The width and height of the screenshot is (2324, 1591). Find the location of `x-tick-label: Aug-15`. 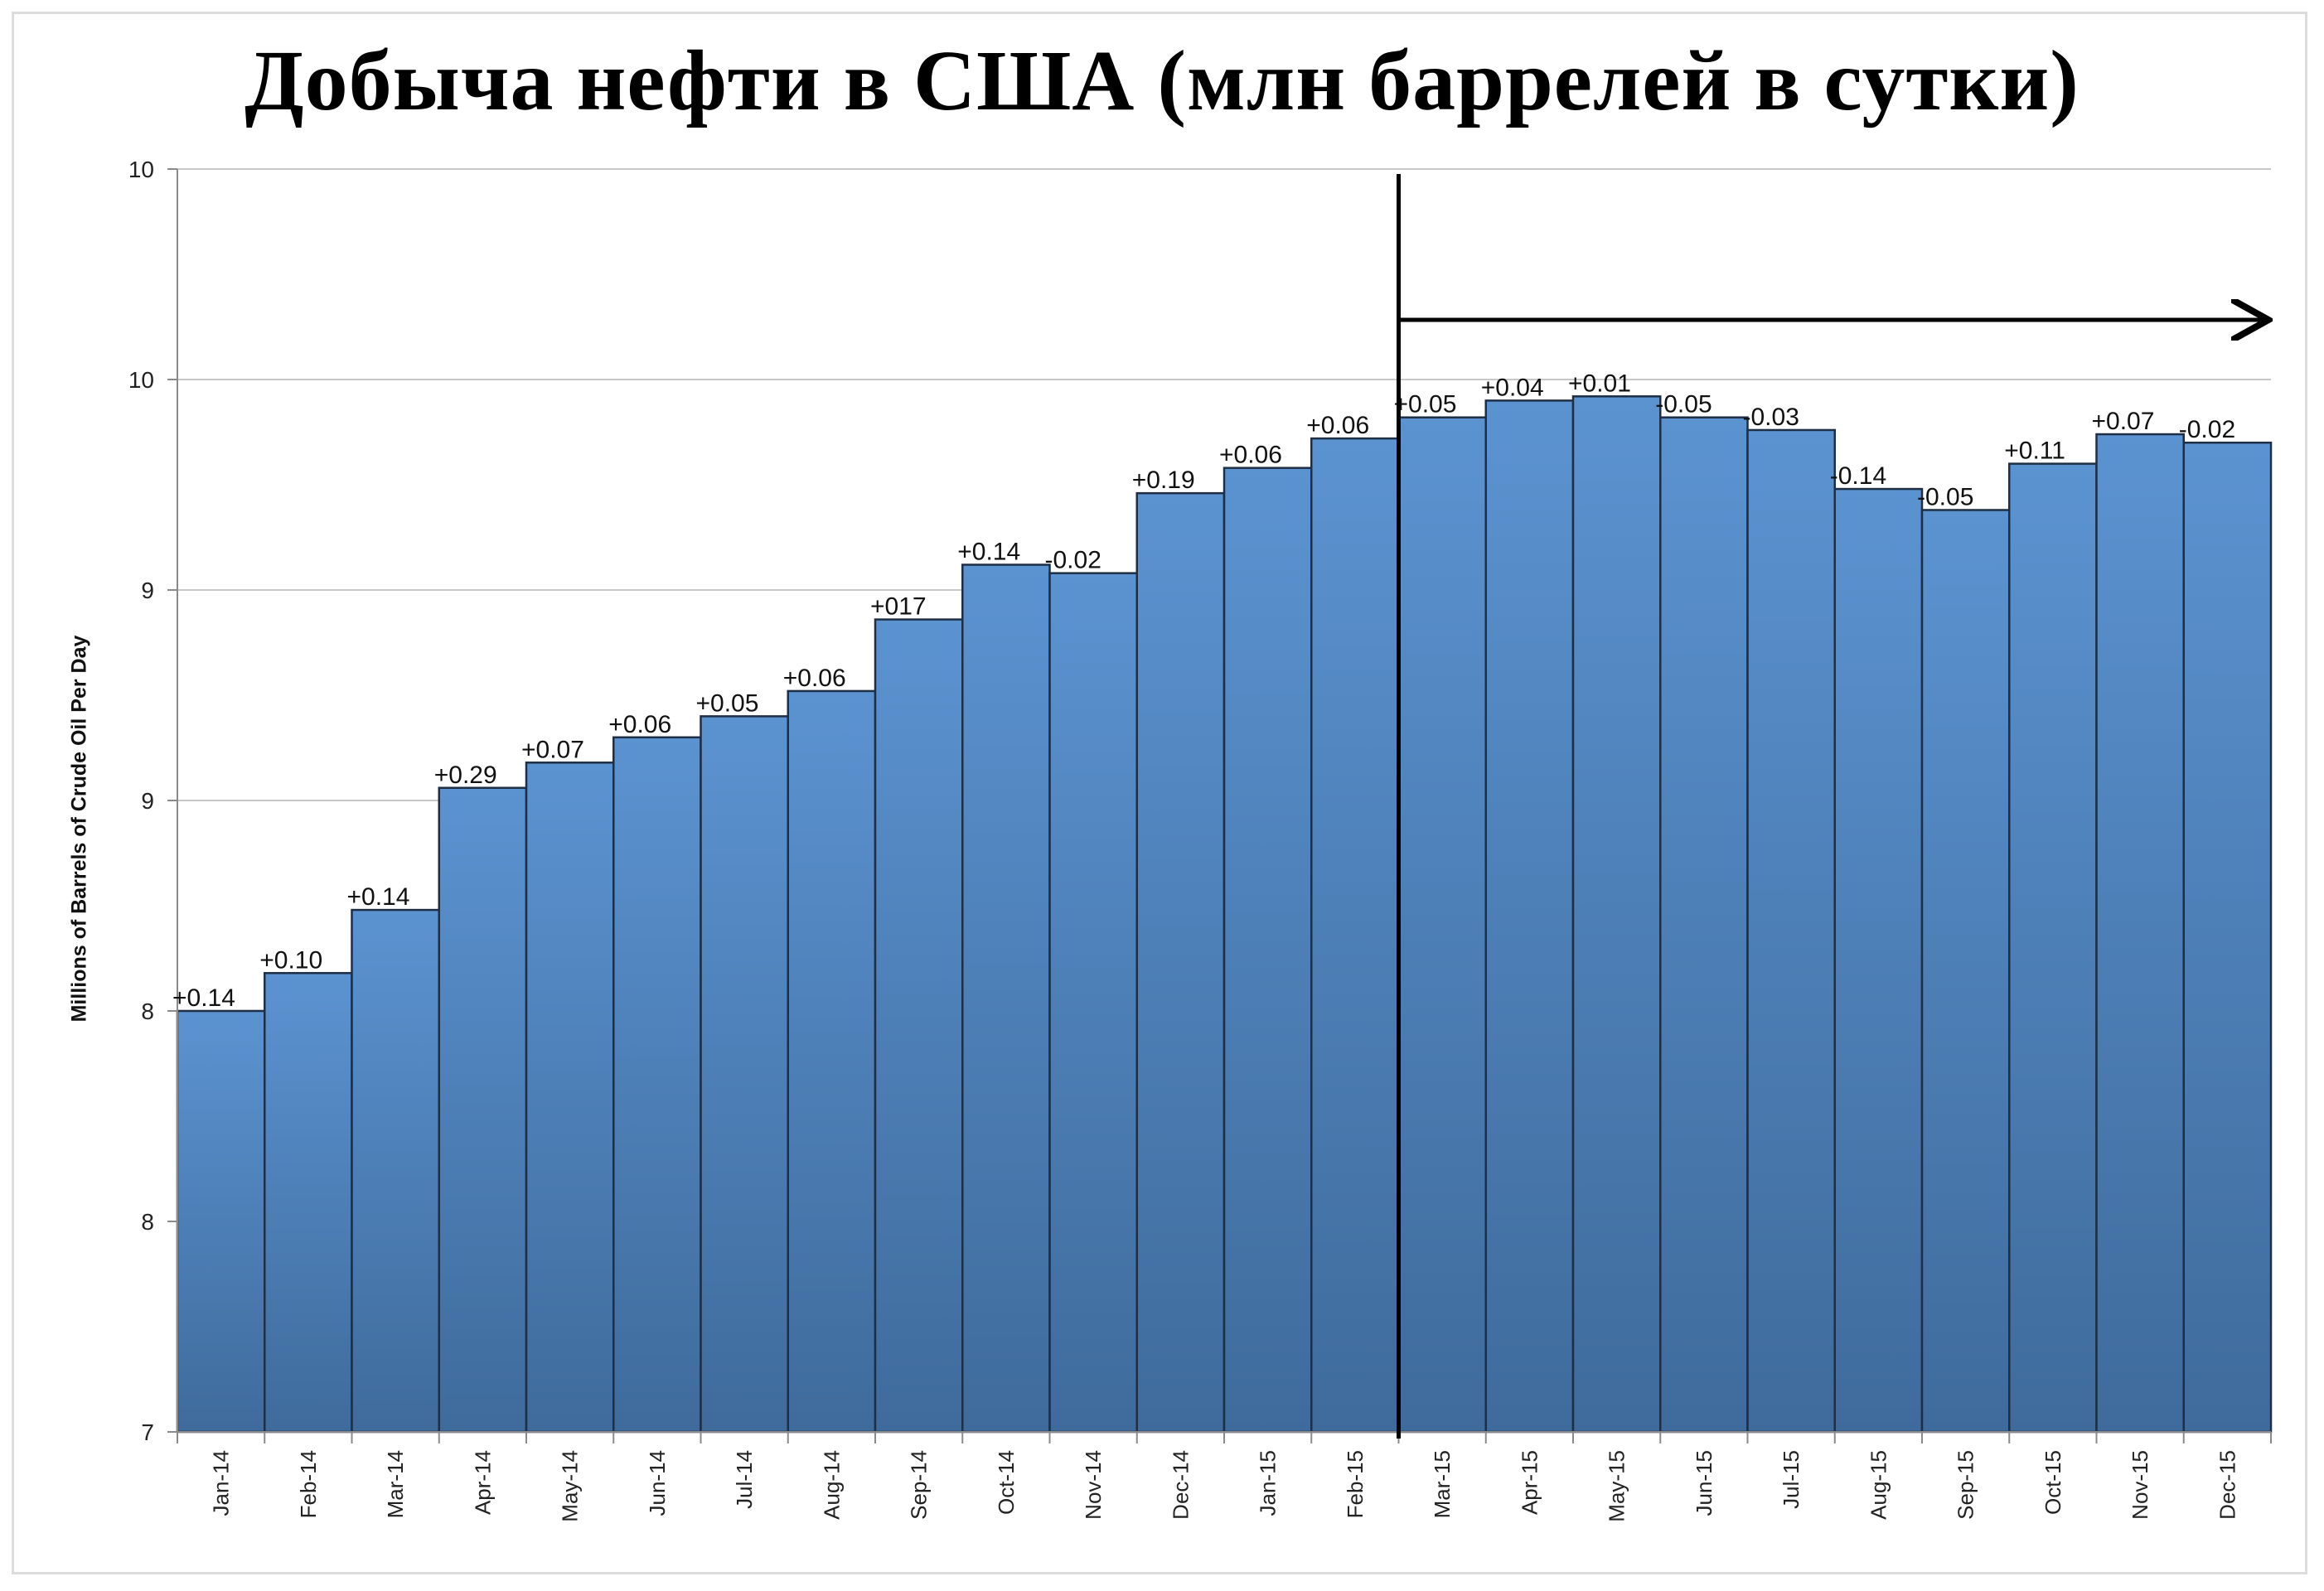

x-tick-label: Aug-15 is located at coordinates (1878, 1485).